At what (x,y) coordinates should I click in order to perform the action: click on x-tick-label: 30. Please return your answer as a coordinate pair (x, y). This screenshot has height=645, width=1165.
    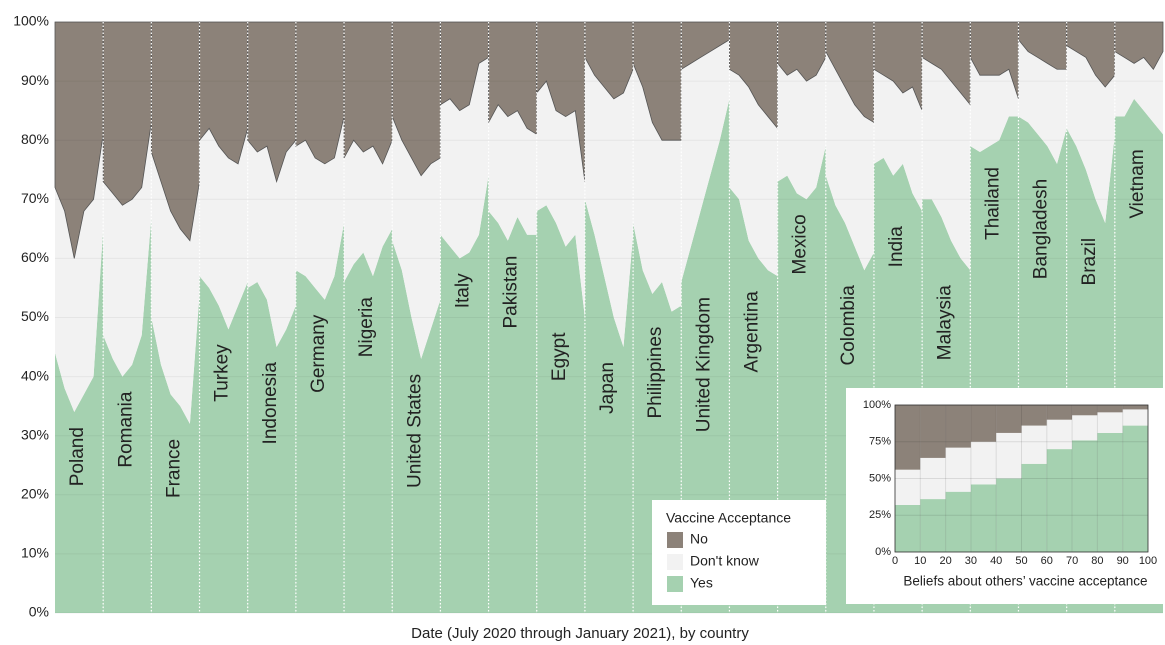
    Looking at the image, I should click on (971, 561).